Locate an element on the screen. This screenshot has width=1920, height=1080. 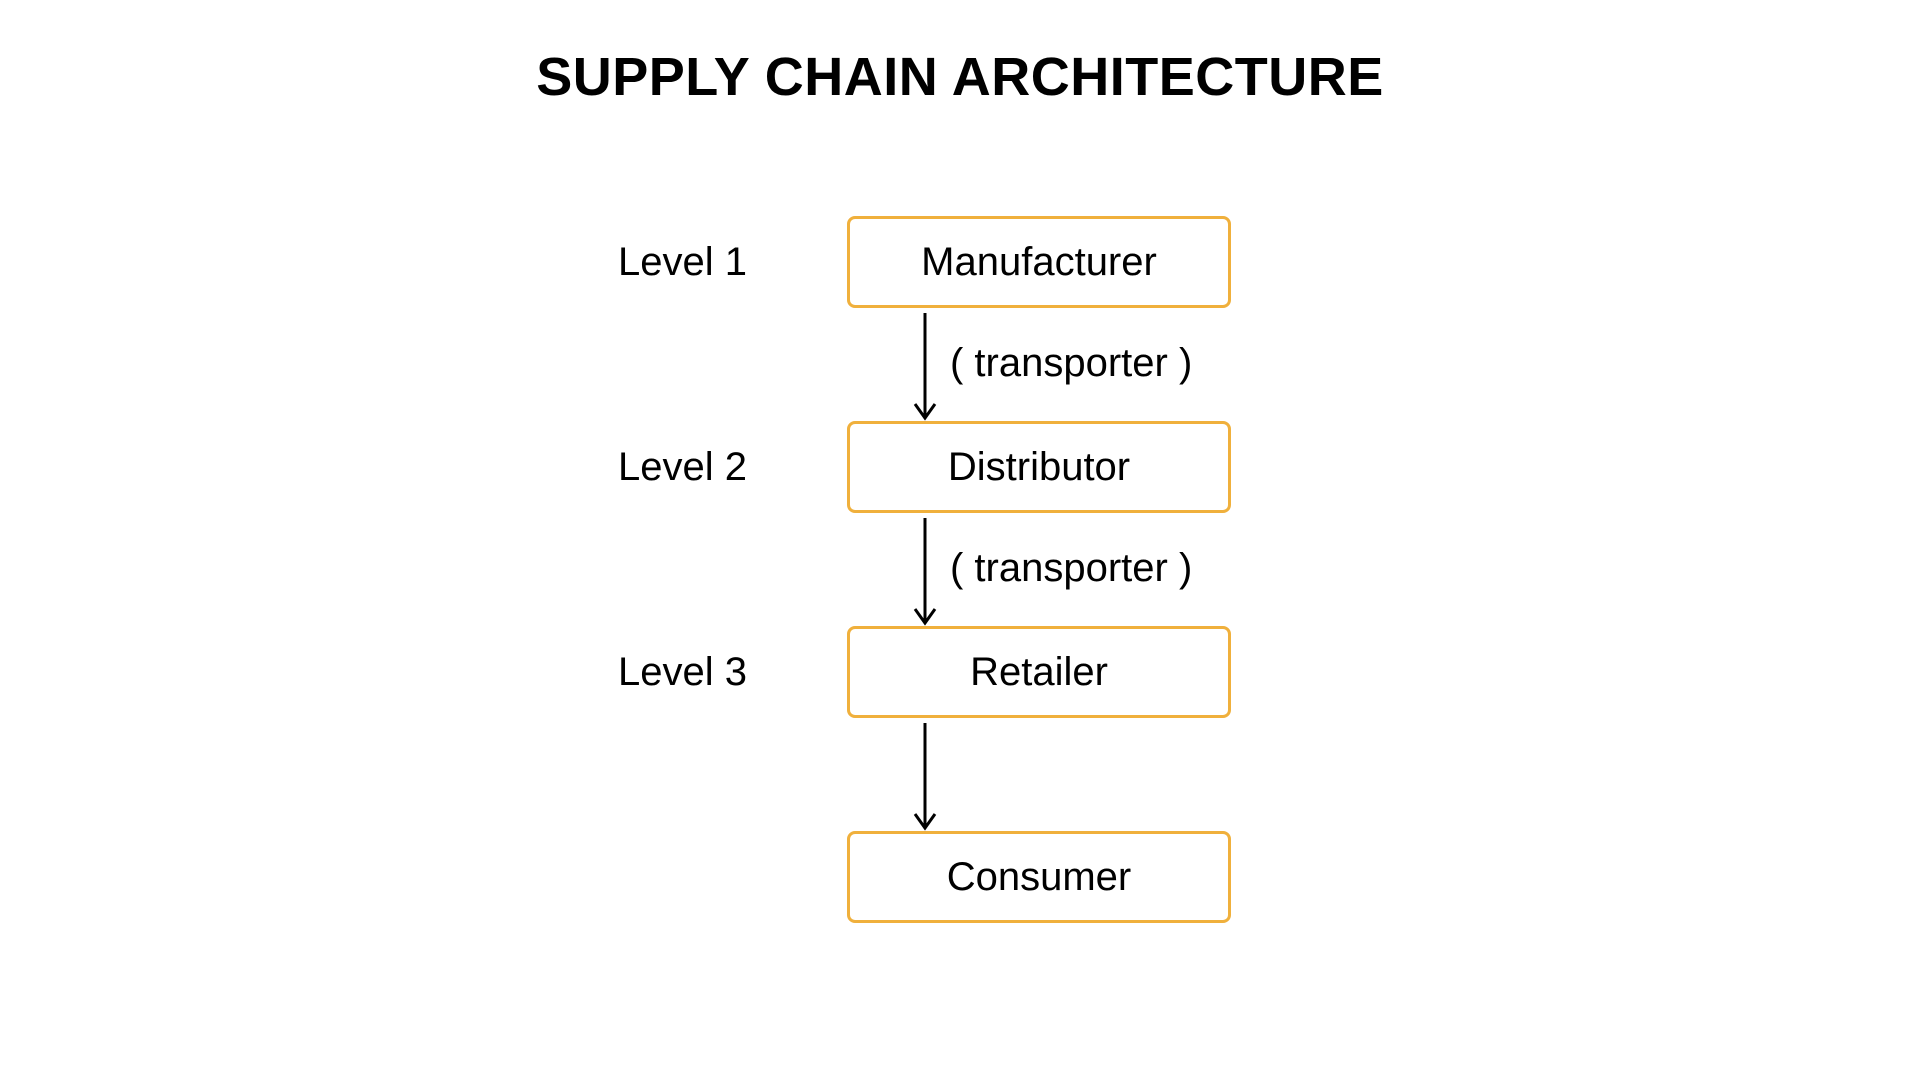
arrow-distributor-to-retailer is located at coordinates (925, 572).